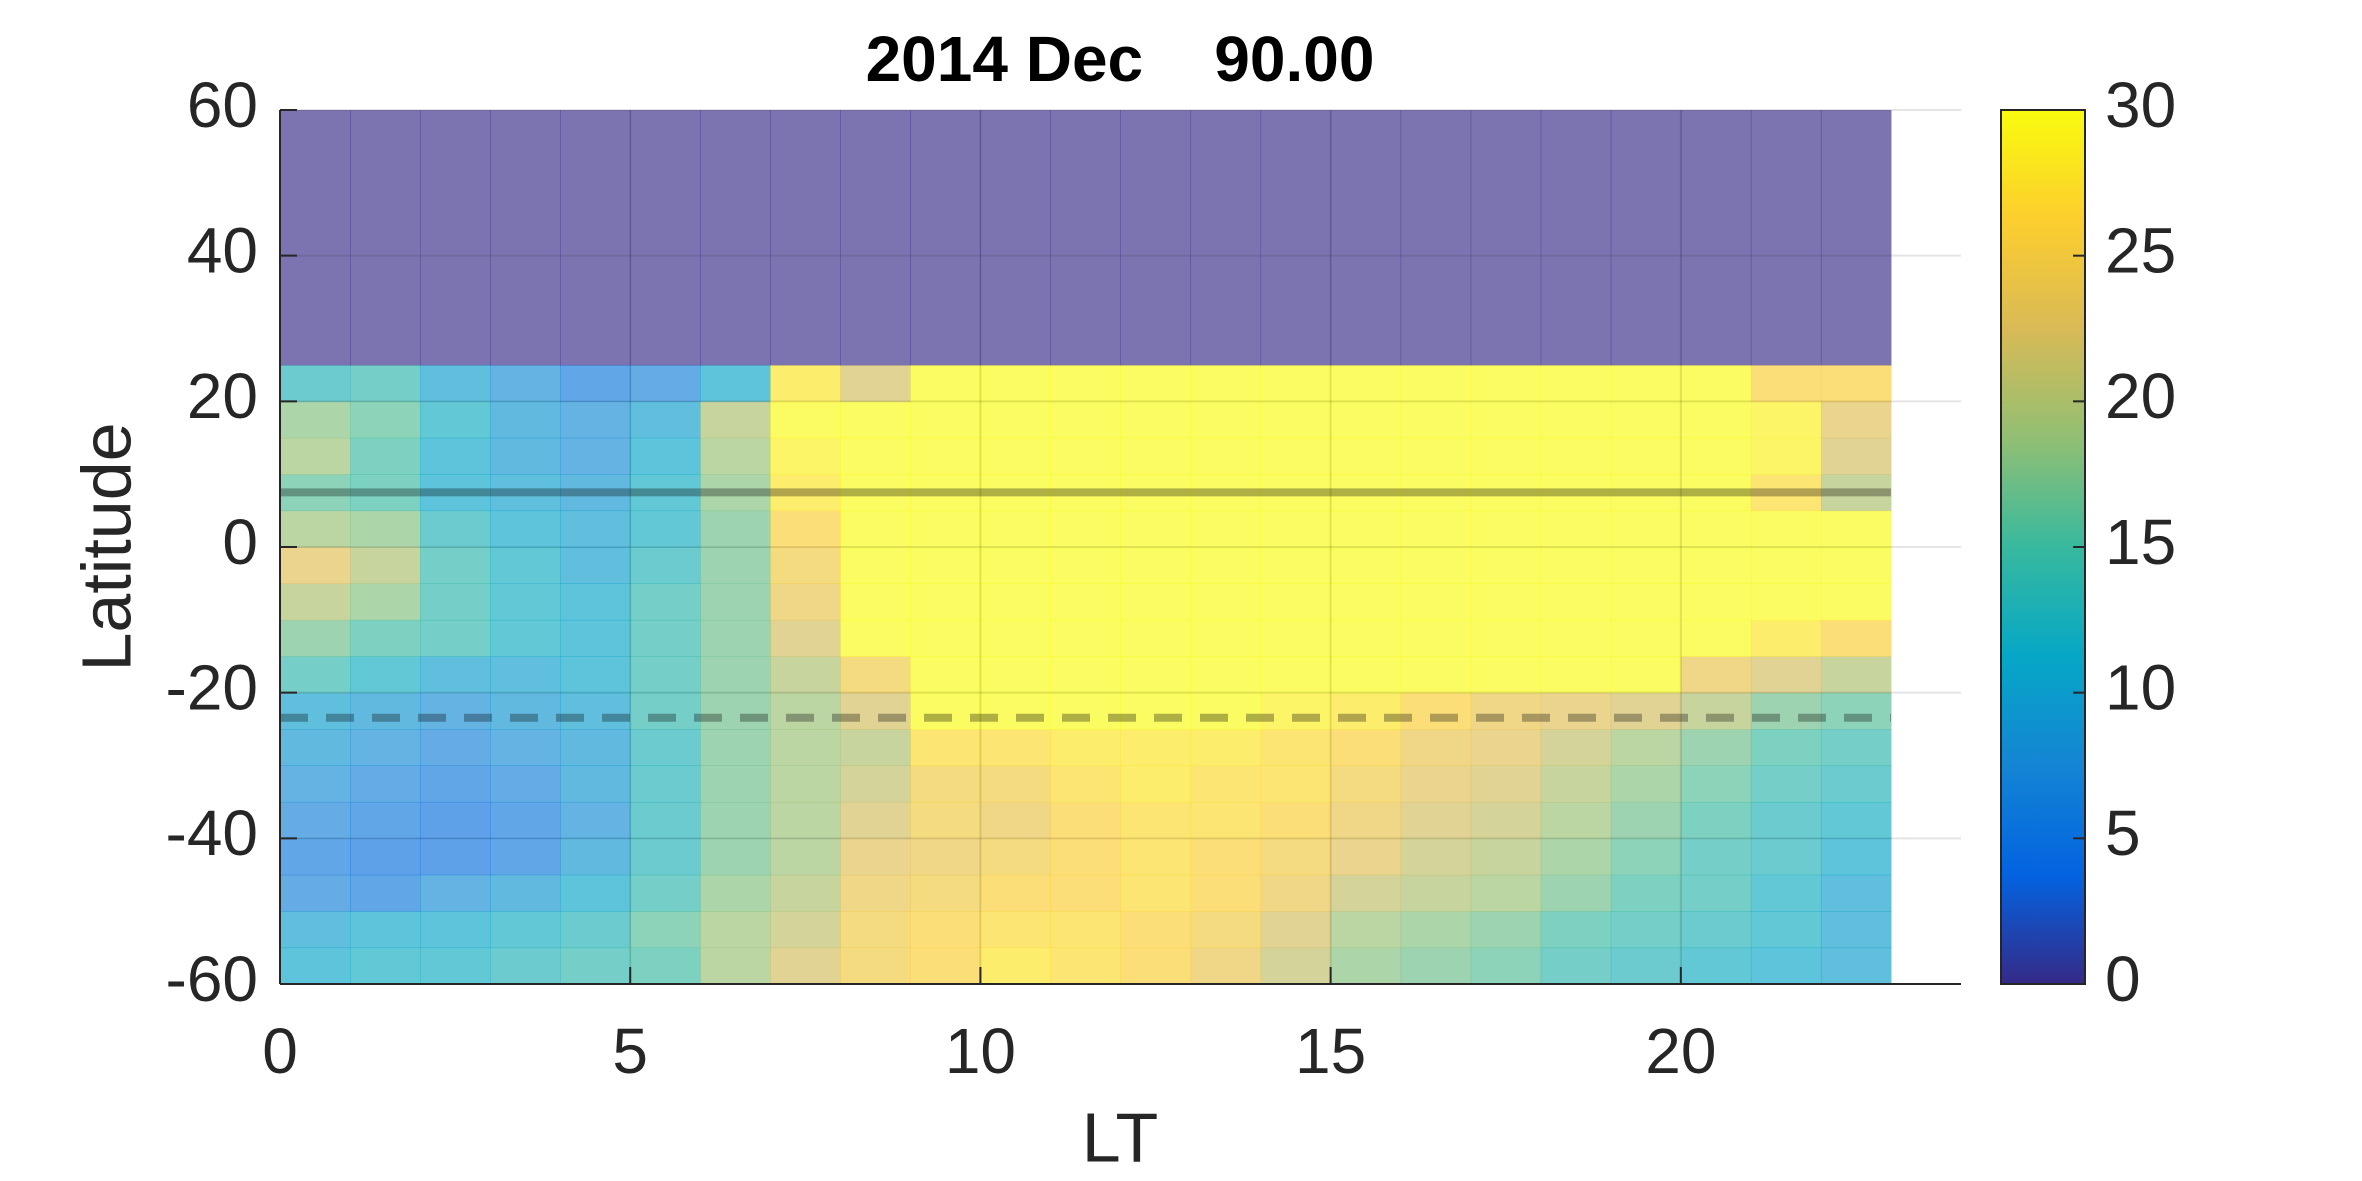 Image resolution: width=2362 pixels, height=1181 pixels. What do you see at coordinates (2043, 547) in the screenshot?
I see `colorbar` at bounding box center [2043, 547].